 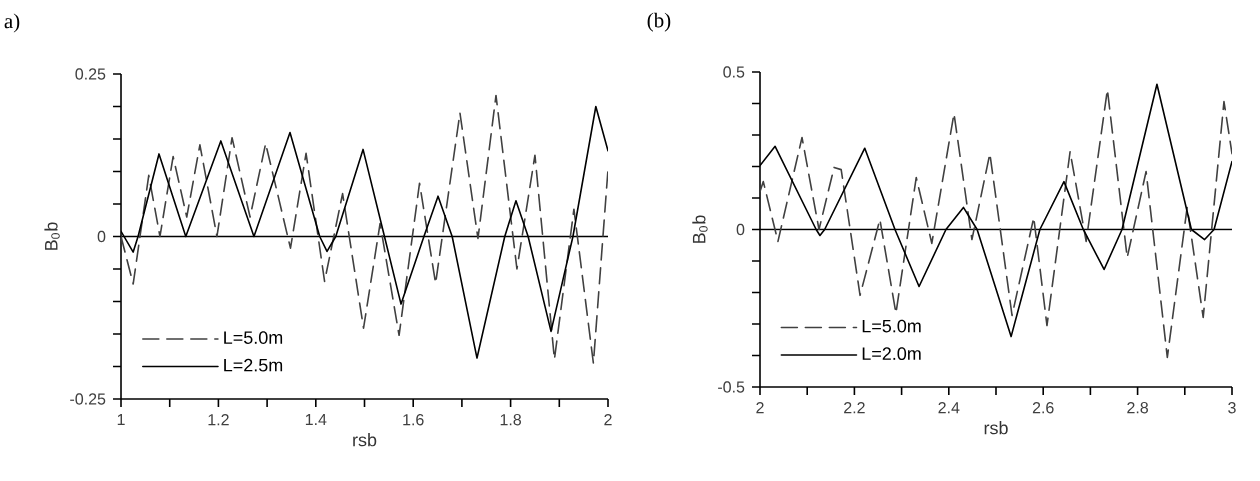 I want to click on x-tick-label: 2.6, so click(x=1043, y=408).